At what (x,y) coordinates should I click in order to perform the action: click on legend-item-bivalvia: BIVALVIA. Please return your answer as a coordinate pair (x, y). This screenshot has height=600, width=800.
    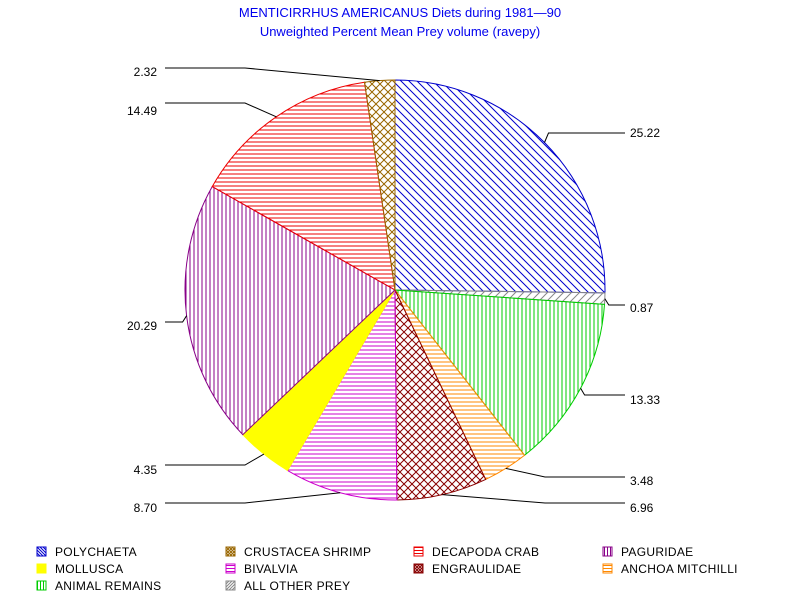
    Looking at the image, I should click on (261, 569).